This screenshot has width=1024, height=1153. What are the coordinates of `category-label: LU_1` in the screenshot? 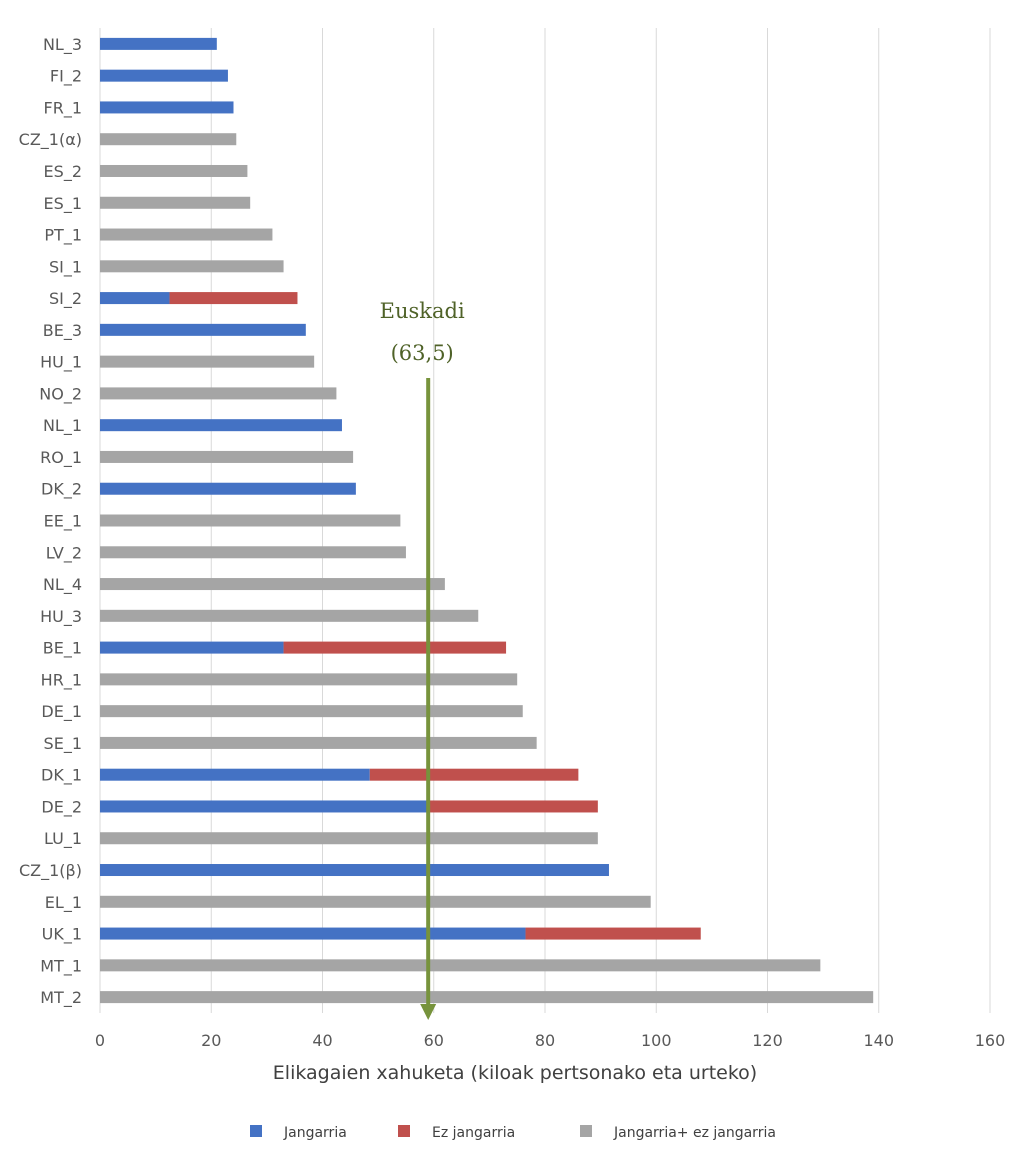 It's located at (63, 839).